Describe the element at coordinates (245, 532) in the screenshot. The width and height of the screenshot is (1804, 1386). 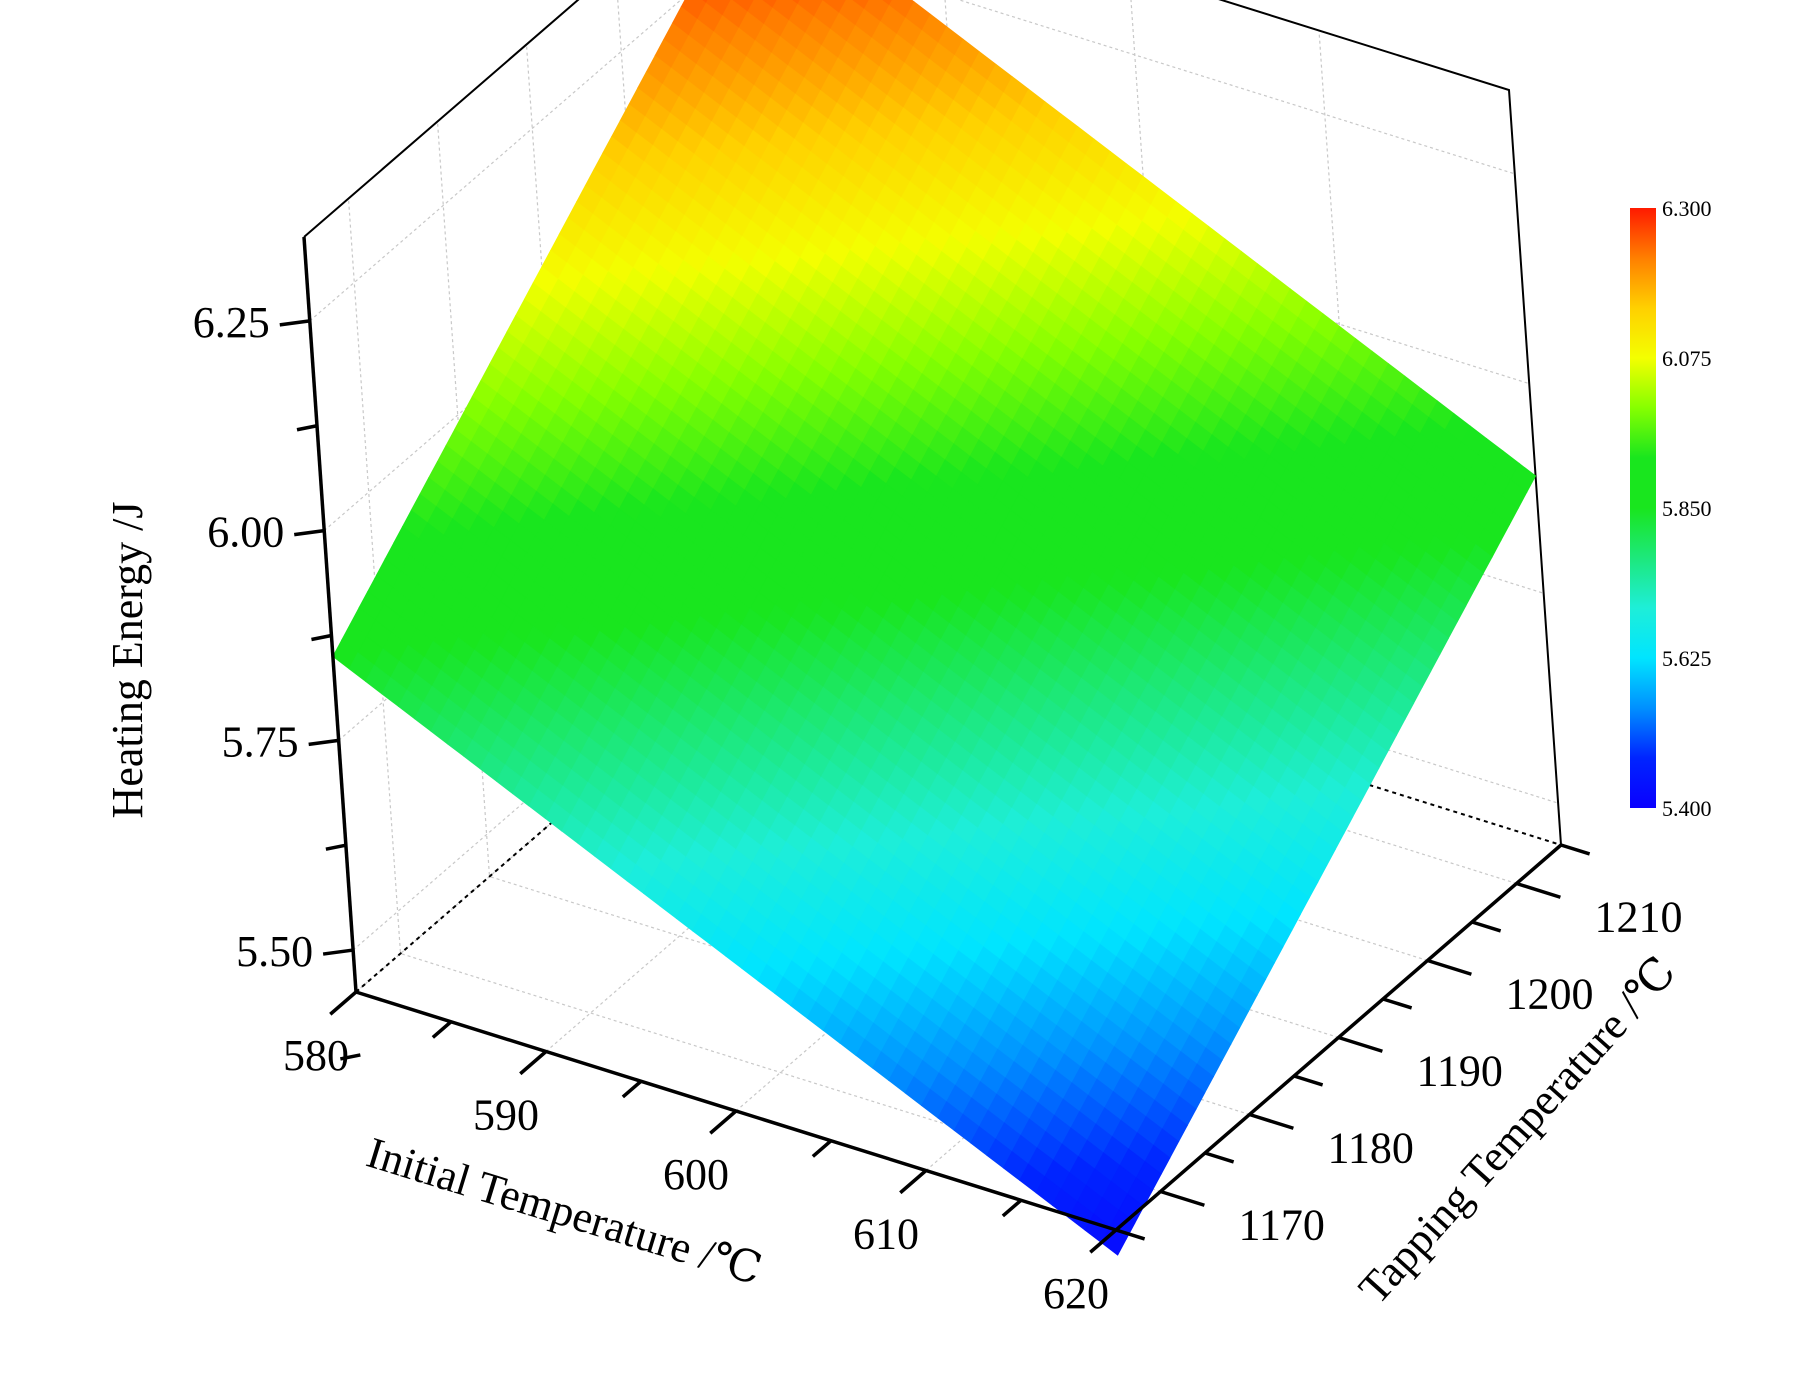
I see `z-tick-label: 6.00` at that location.